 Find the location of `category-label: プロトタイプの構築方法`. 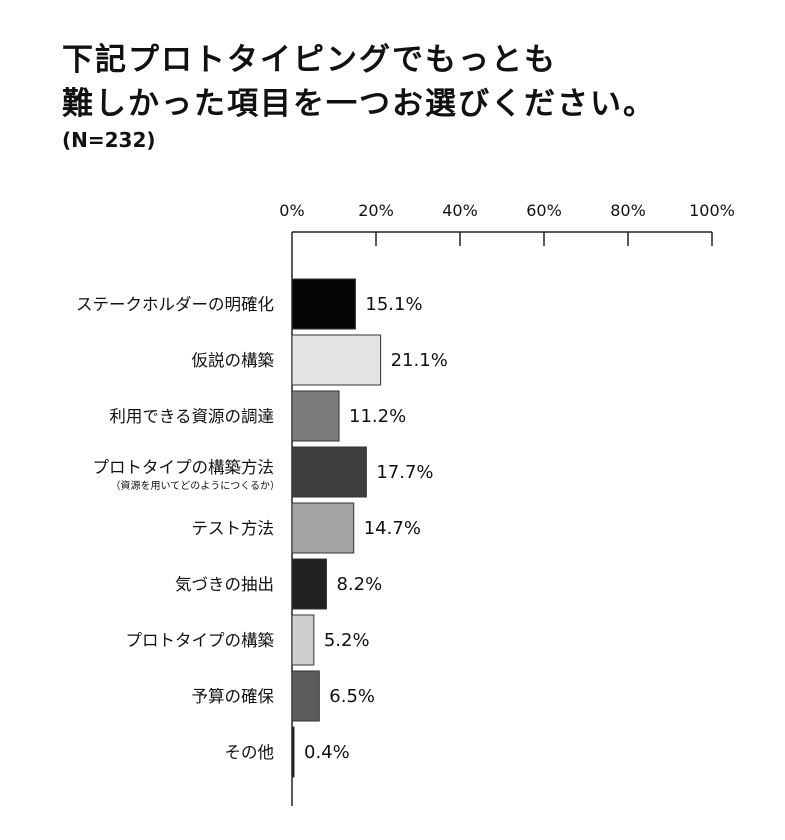

category-label: プロトタイプの構築方法 is located at coordinates (184, 467).